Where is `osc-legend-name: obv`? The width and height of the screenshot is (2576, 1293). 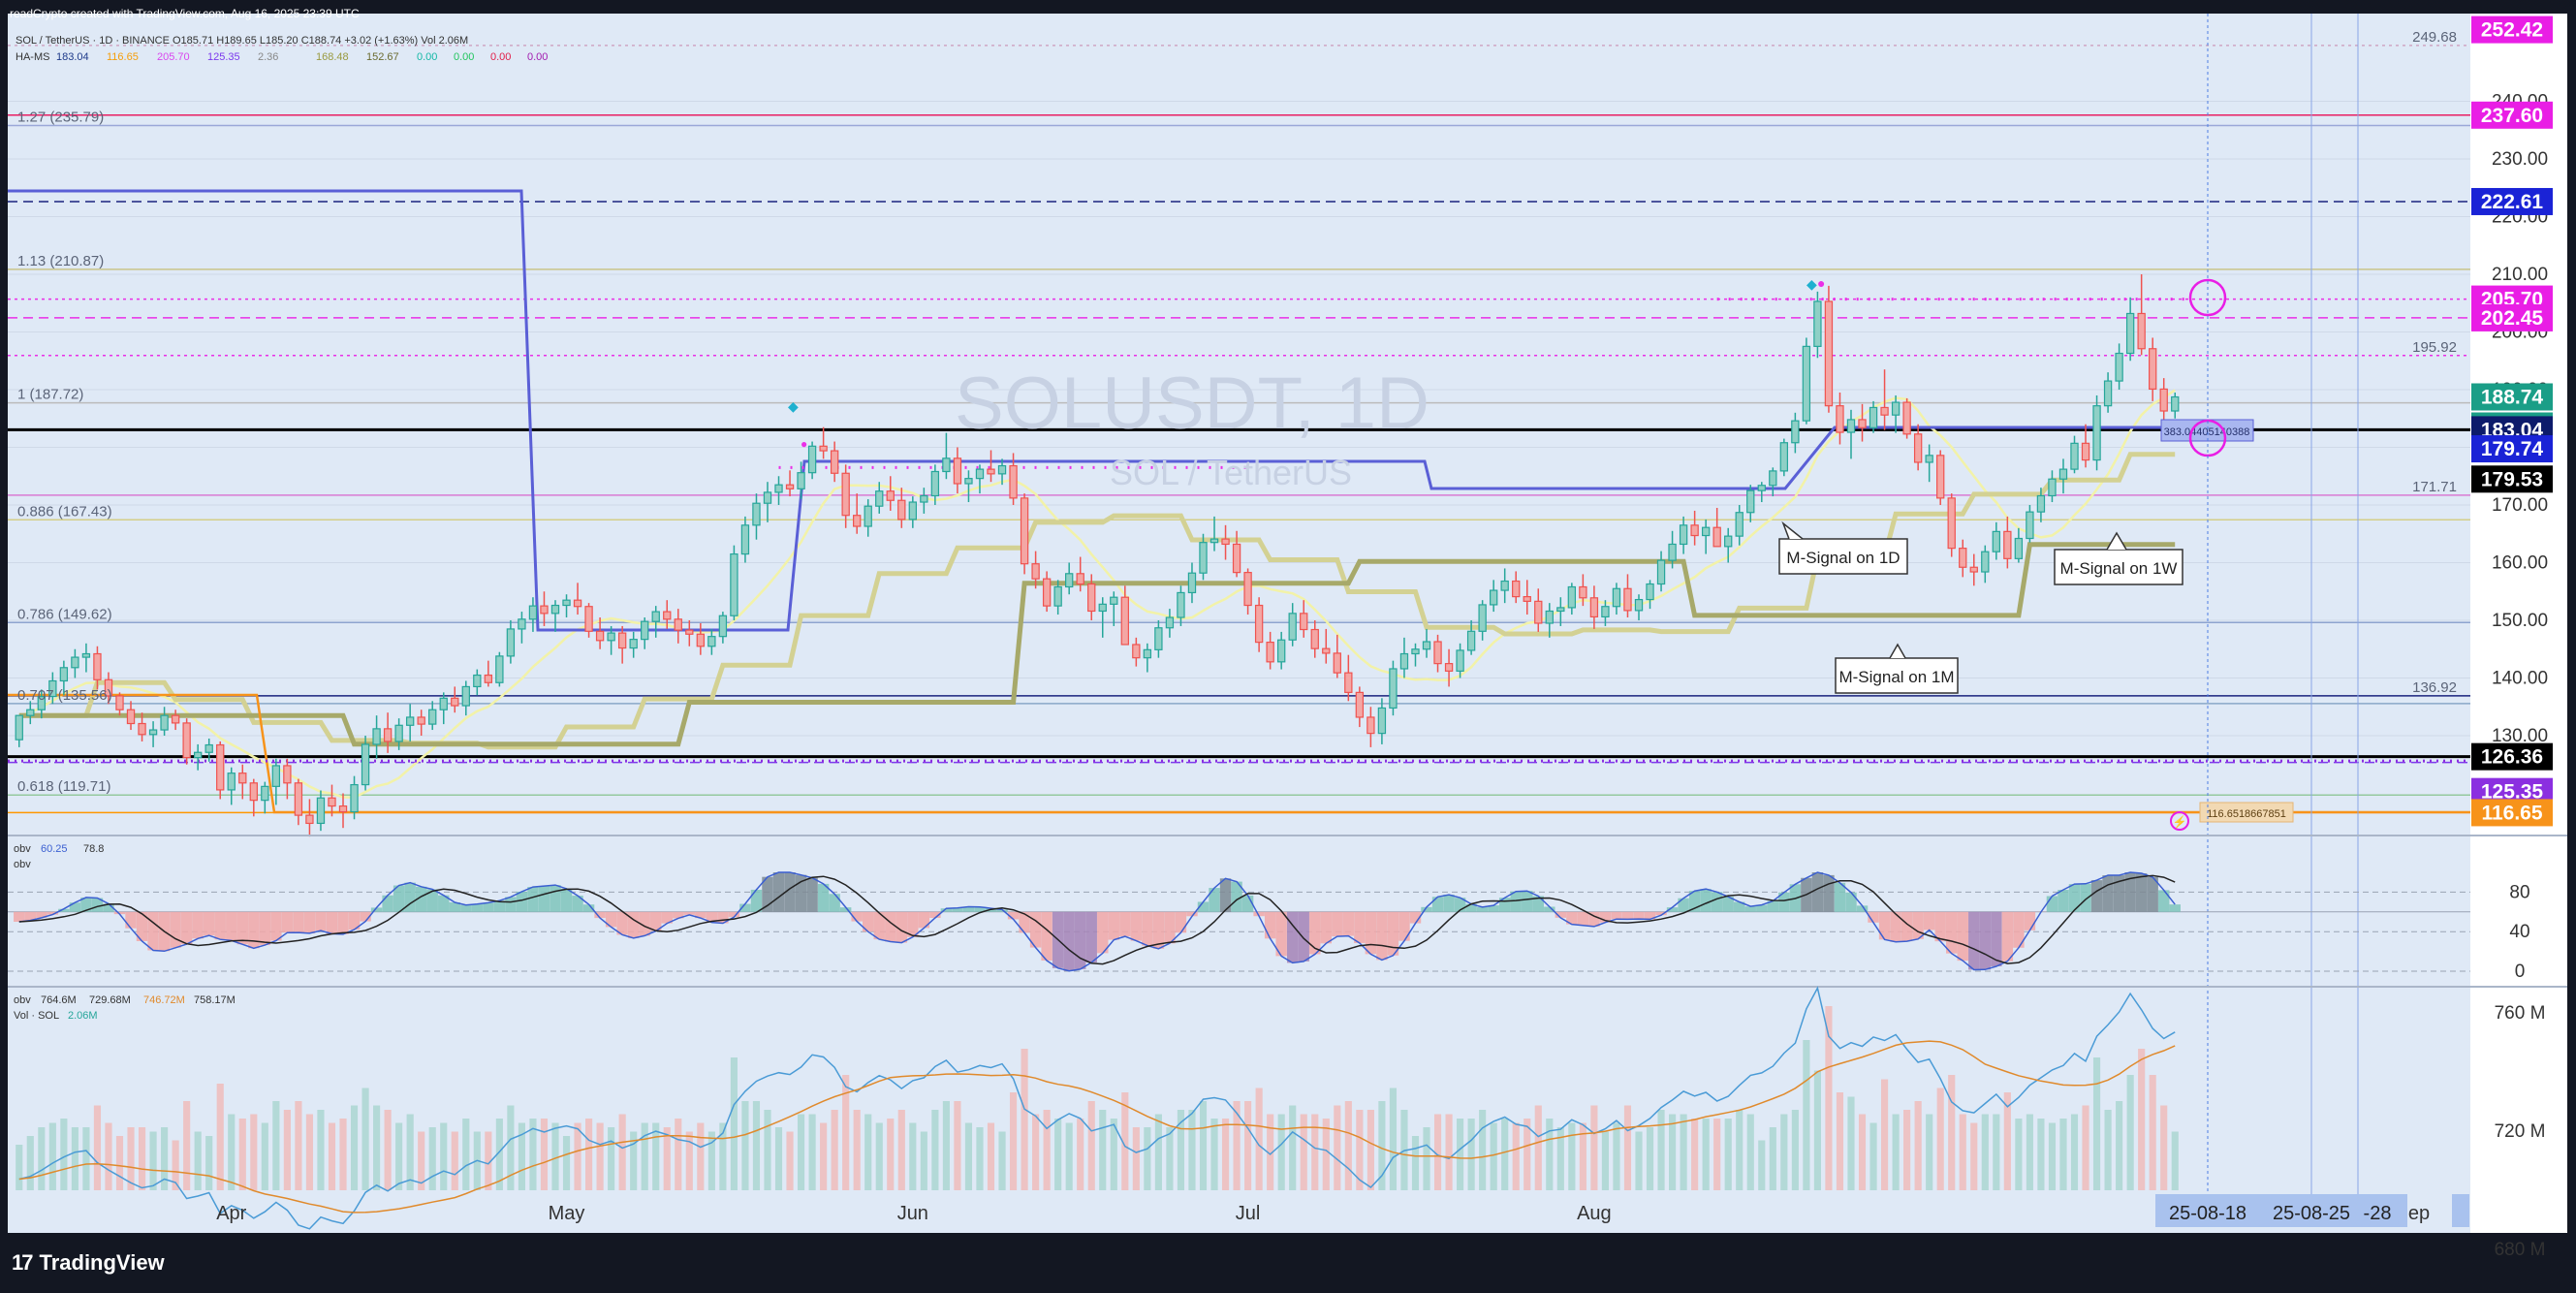
osc-legend-name: obv is located at coordinates (22, 849).